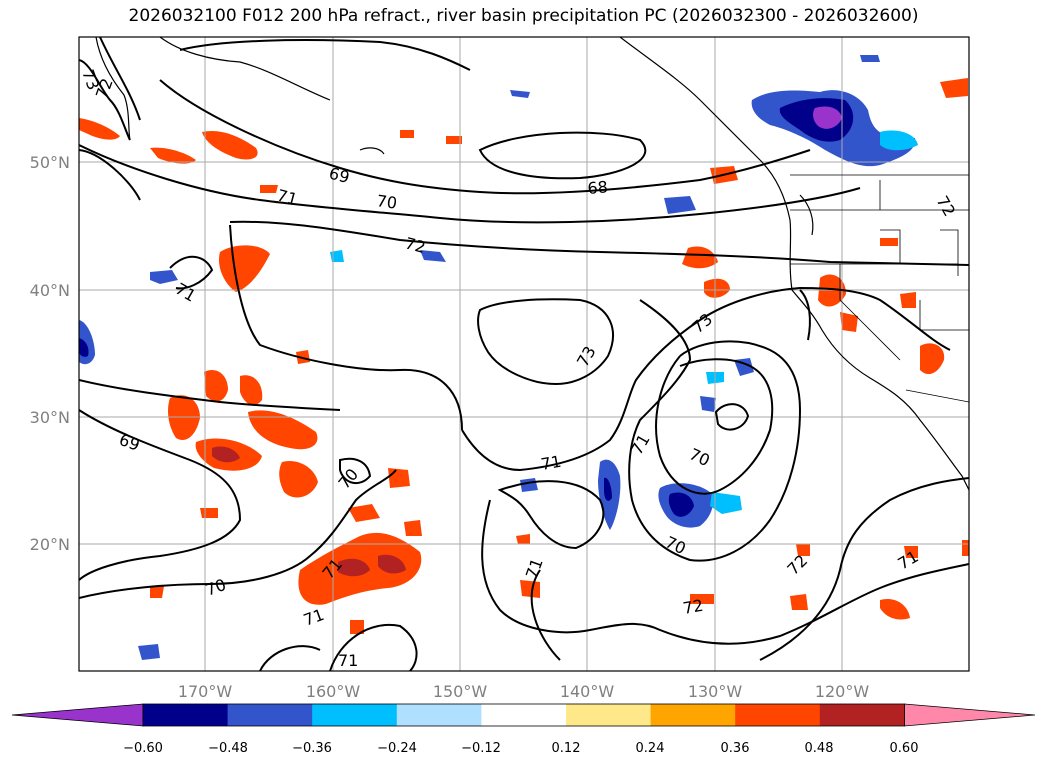  I want to click on latitude-tick-label: 30°N, so click(50, 417).